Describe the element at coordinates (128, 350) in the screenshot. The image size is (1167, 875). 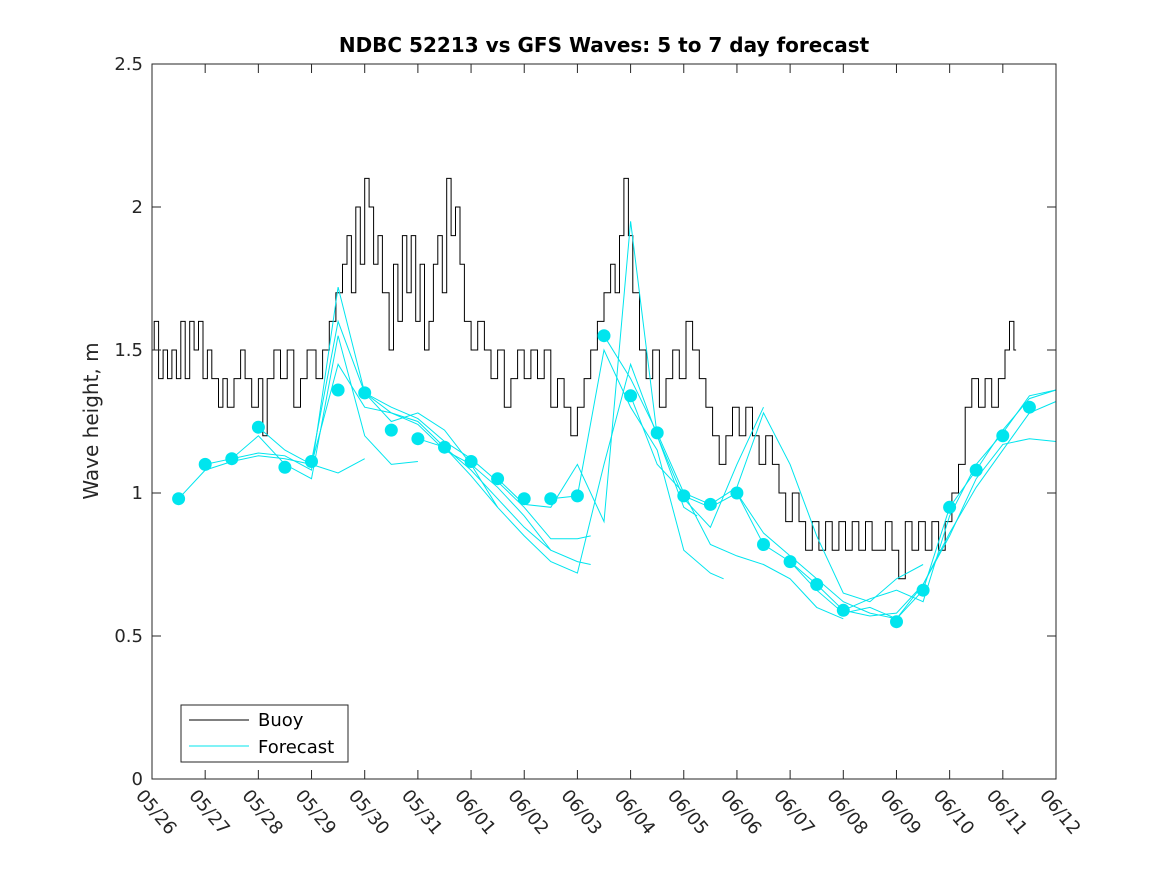
I see `y-tick-label: 1.5` at that location.